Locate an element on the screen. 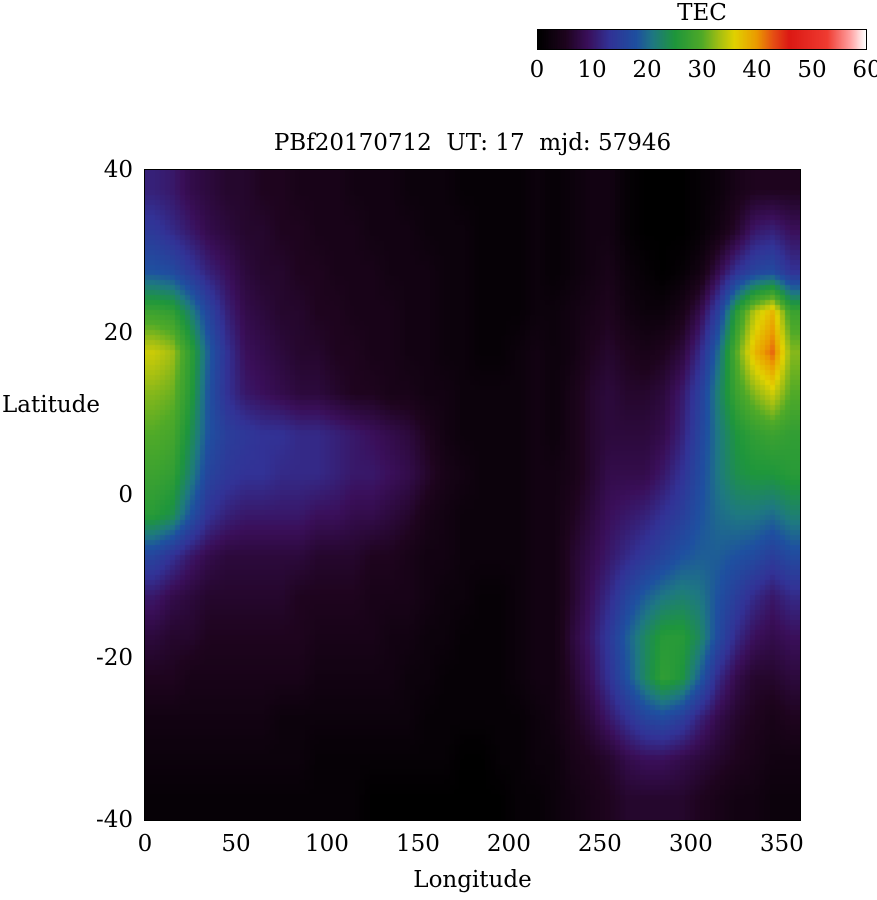  colorbar-tick-label: 50 is located at coordinates (812, 70).